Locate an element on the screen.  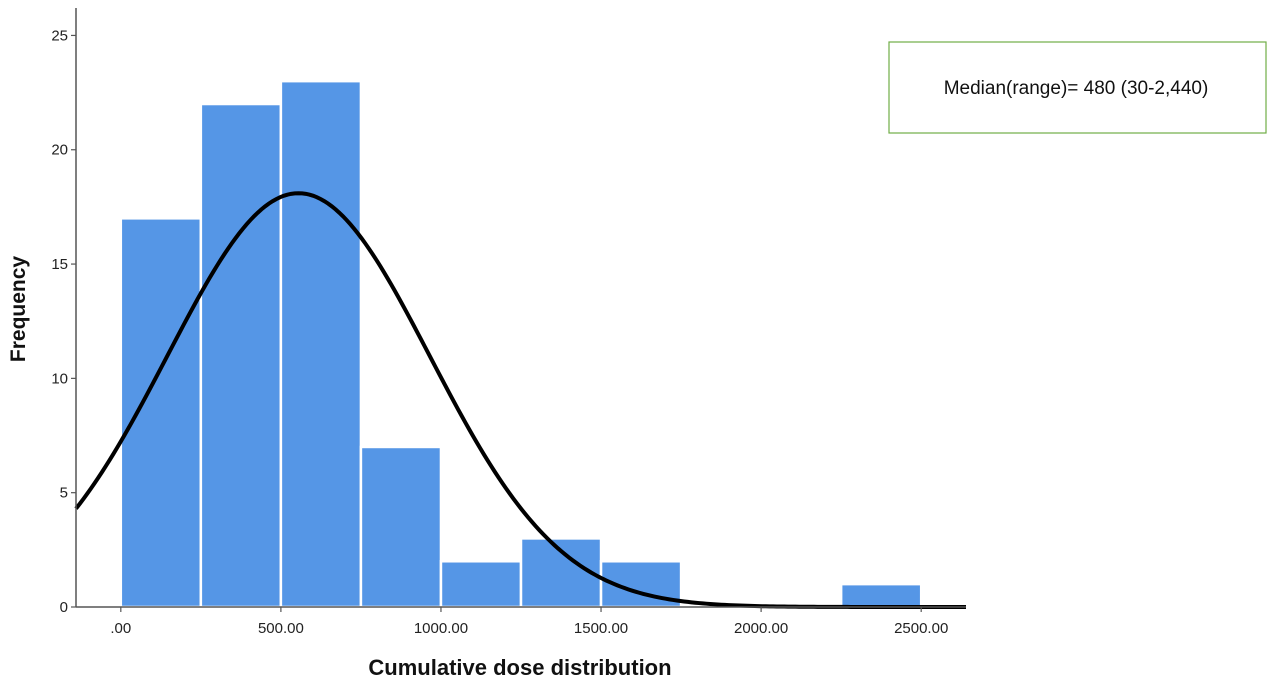
y-tick-label: 15 is located at coordinates (59, 264).